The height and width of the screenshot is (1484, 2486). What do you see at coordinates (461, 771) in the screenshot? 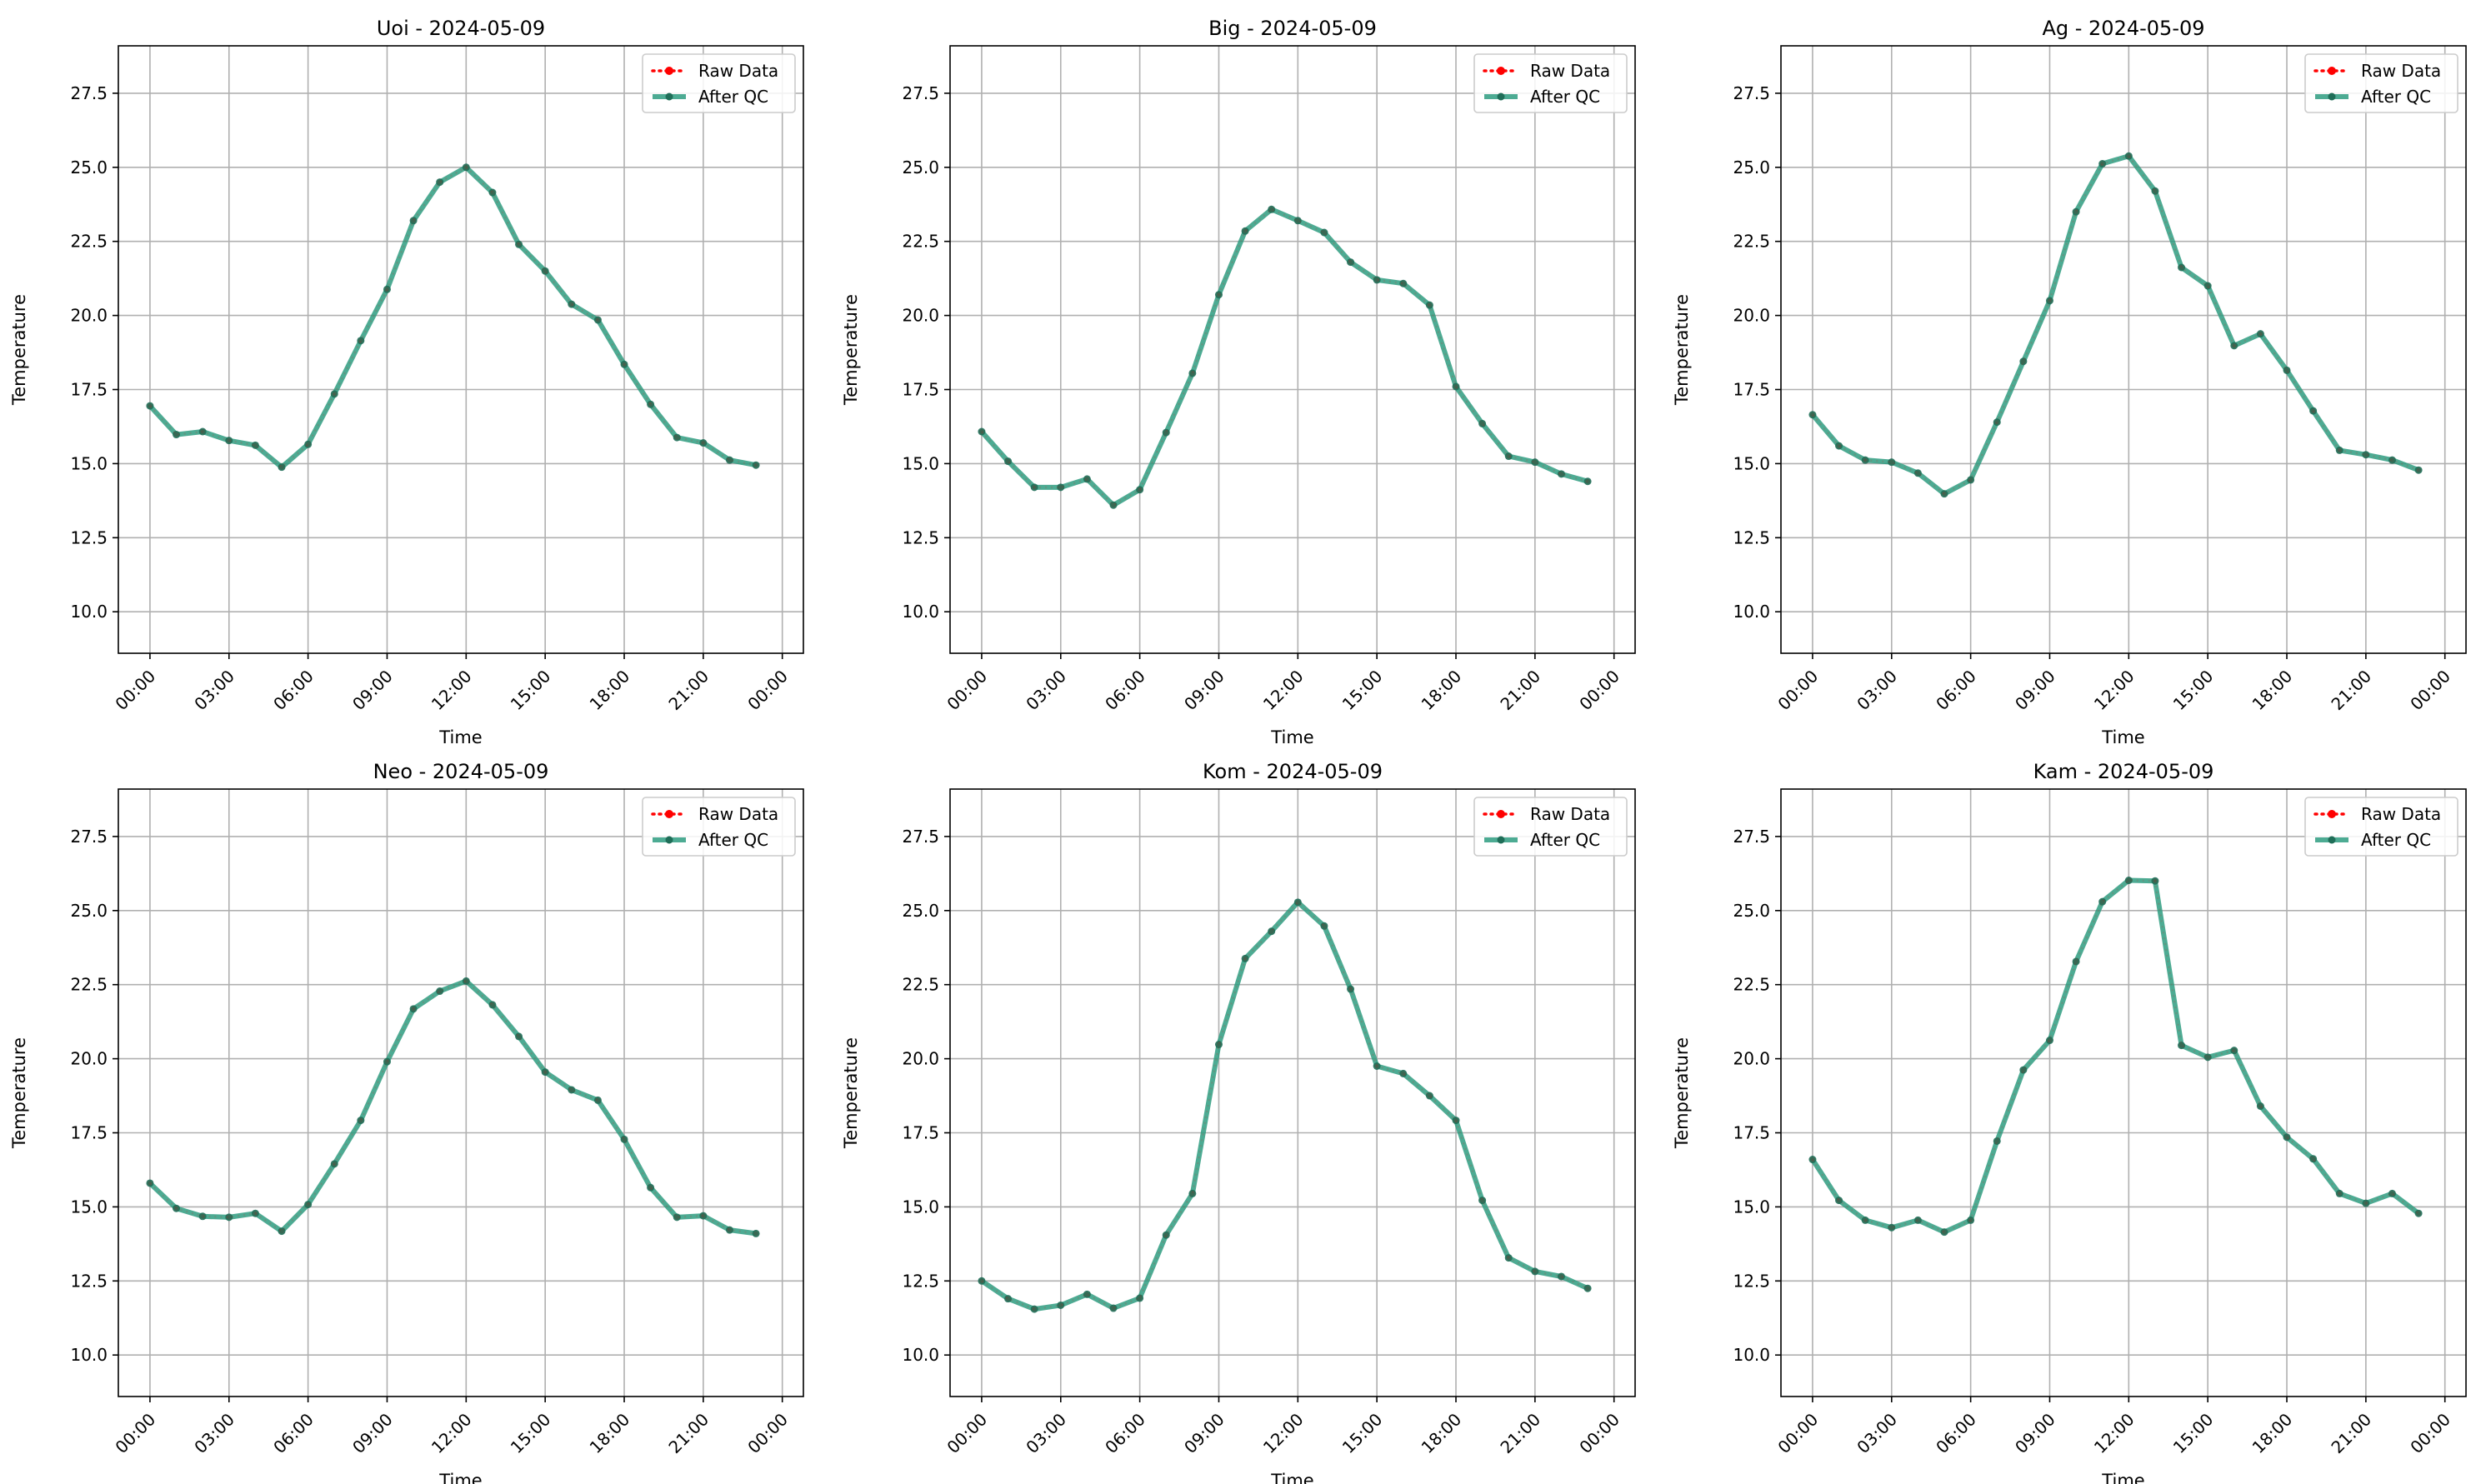
I see `subplot-title: Neo - 2024-05-09` at bounding box center [461, 771].